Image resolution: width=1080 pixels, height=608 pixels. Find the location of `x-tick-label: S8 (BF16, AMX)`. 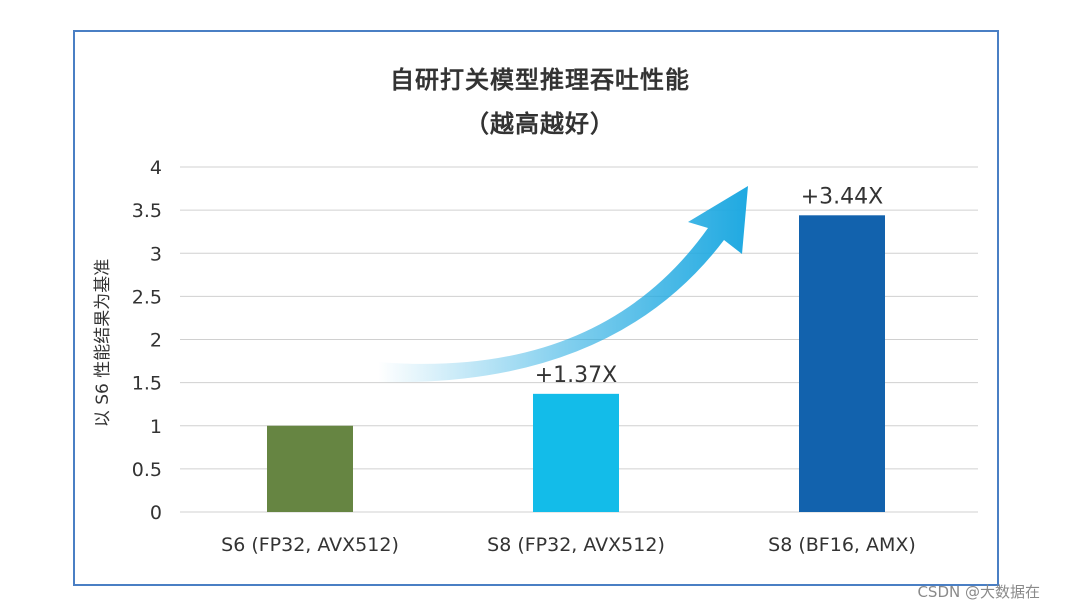

x-tick-label: S8 (BF16, AMX) is located at coordinates (842, 545).